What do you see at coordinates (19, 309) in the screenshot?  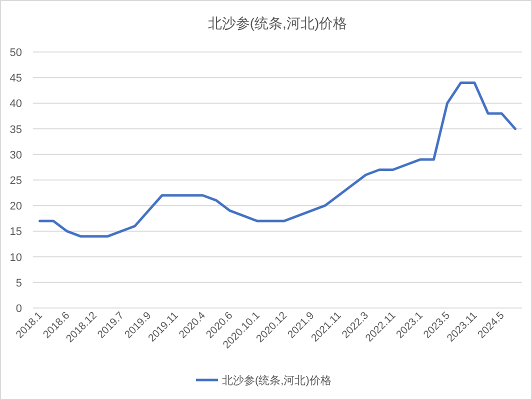 I see `y-tick-label: 0` at bounding box center [19, 309].